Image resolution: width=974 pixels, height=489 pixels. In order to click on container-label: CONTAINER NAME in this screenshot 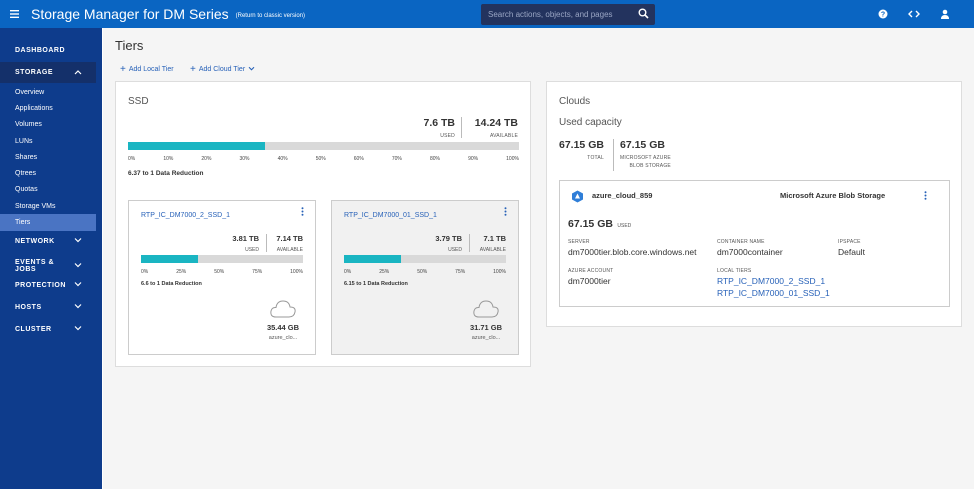, I will do `click(741, 242)`.